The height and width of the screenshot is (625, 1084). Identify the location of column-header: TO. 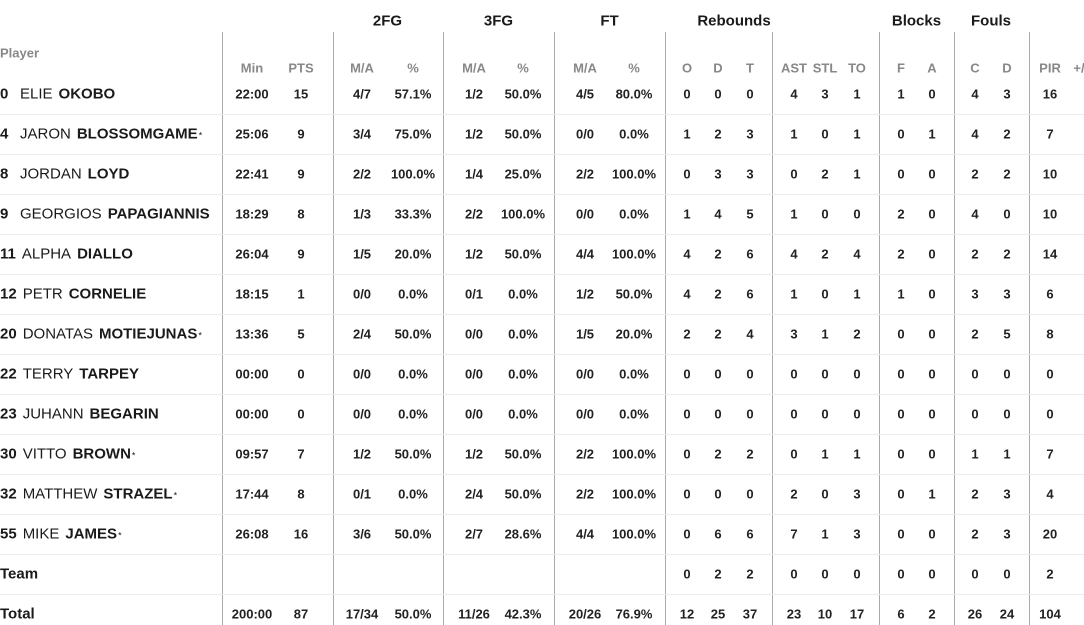
(857, 68).